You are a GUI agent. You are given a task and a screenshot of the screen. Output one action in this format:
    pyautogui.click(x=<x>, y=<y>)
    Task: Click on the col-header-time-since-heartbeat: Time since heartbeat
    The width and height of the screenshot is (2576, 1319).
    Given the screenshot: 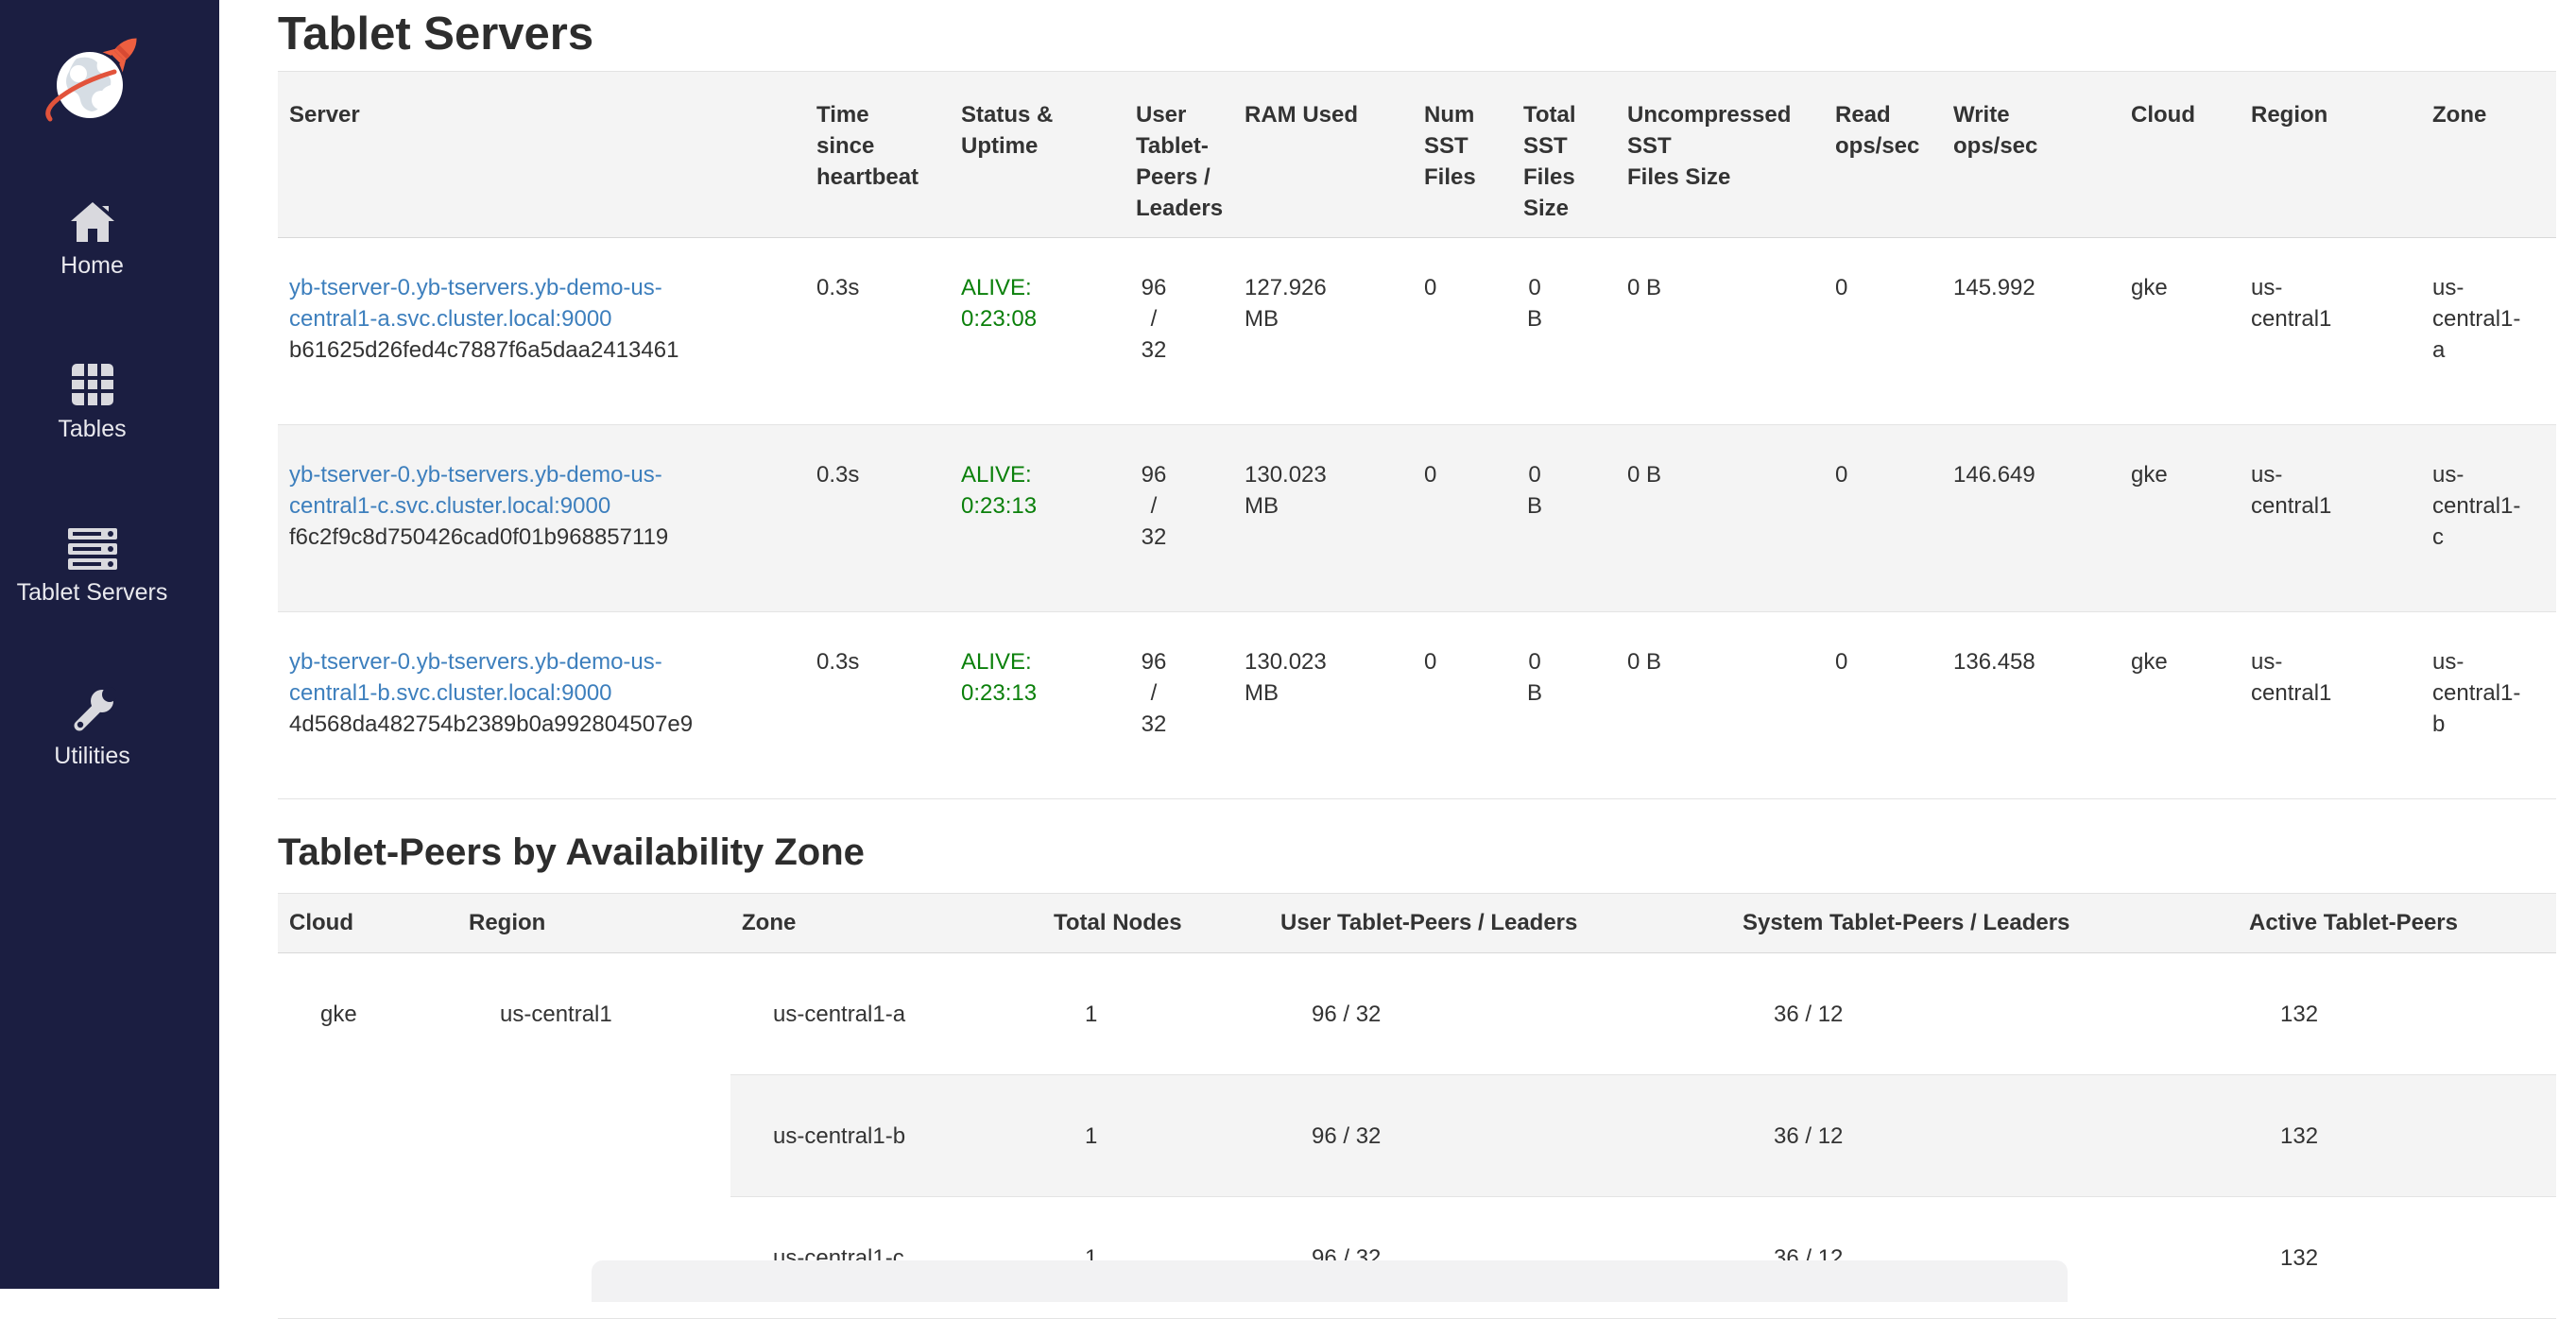 What is the action you would take?
    pyautogui.click(x=877, y=154)
    